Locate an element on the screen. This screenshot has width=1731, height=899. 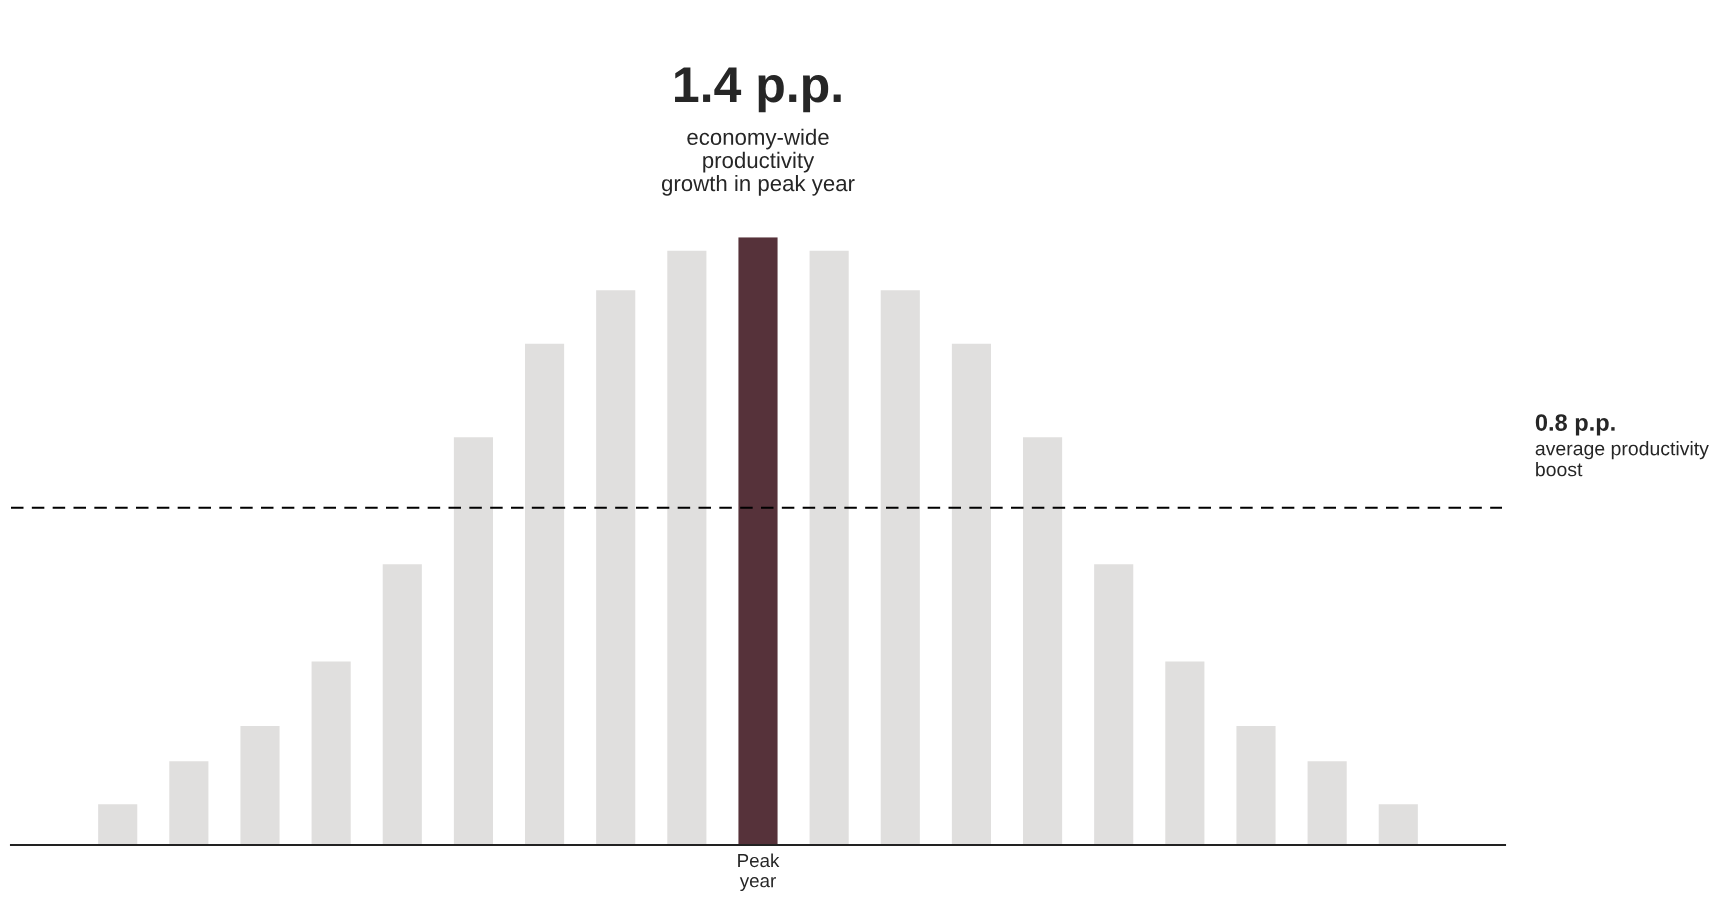
text: economy-wide productivity growth in peak year is located at coordinates (758, 162).